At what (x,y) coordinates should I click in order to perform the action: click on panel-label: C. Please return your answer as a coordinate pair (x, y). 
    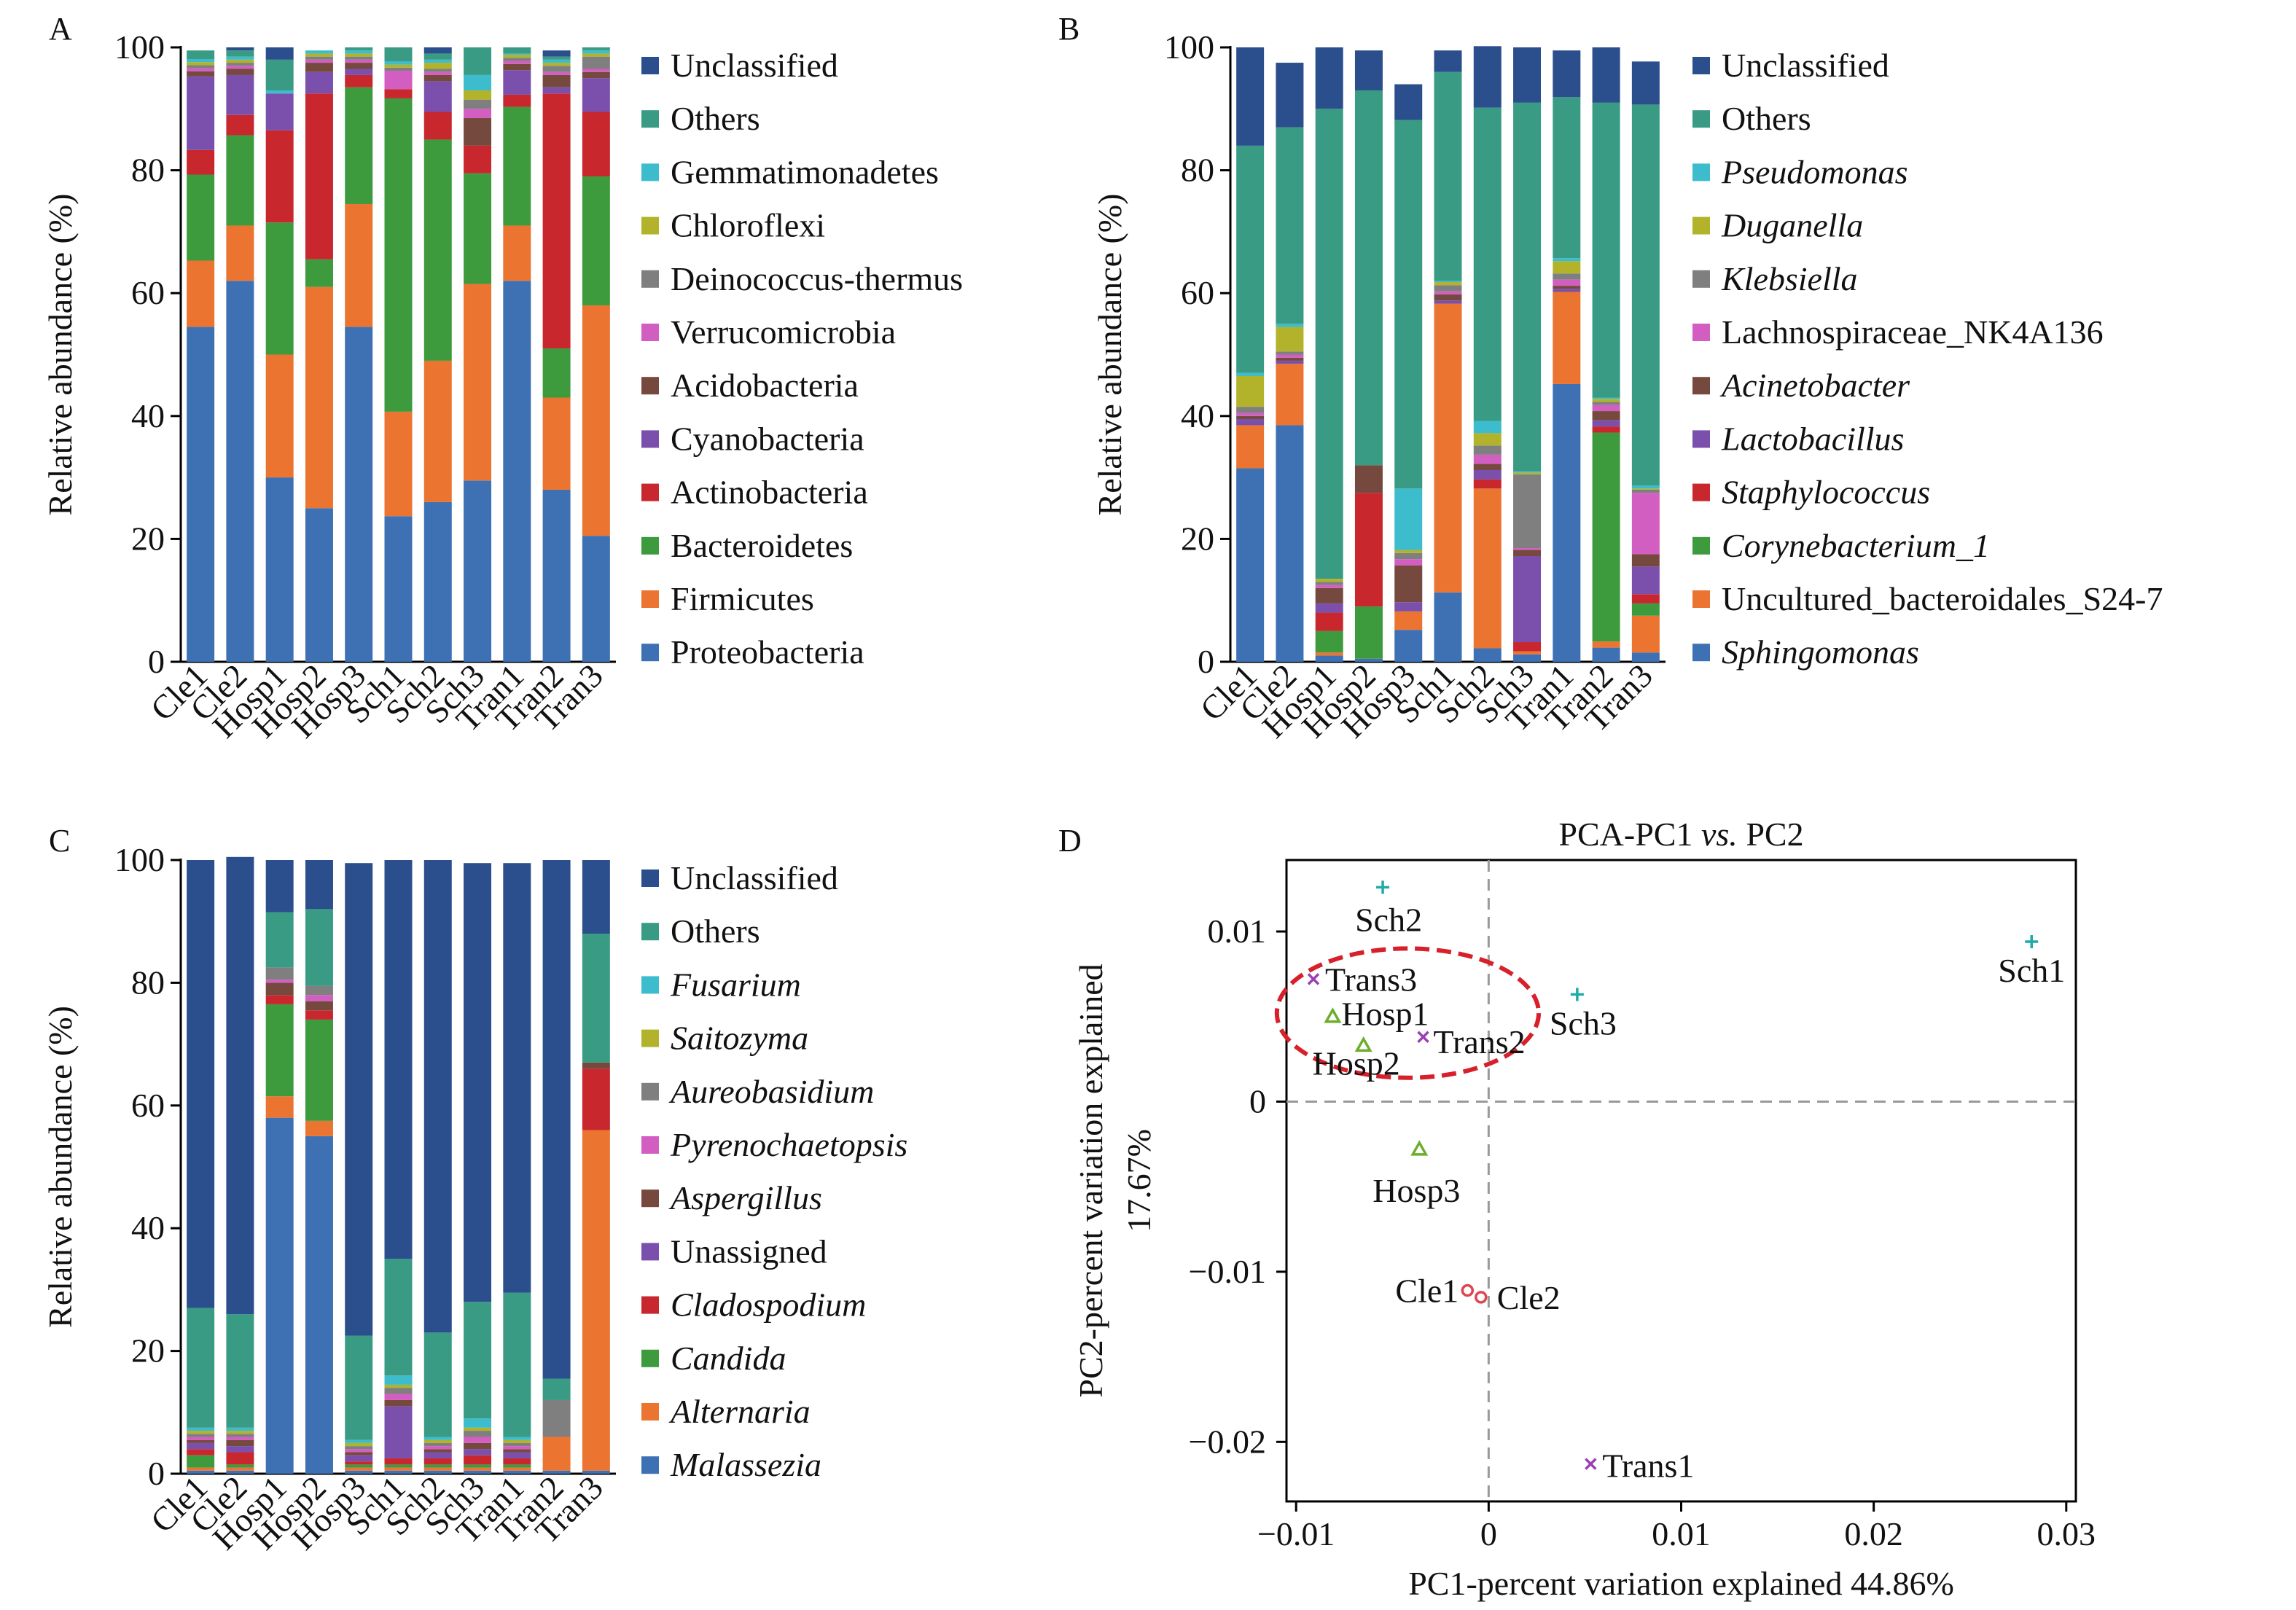
    Looking at the image, I should click on (60, 841).